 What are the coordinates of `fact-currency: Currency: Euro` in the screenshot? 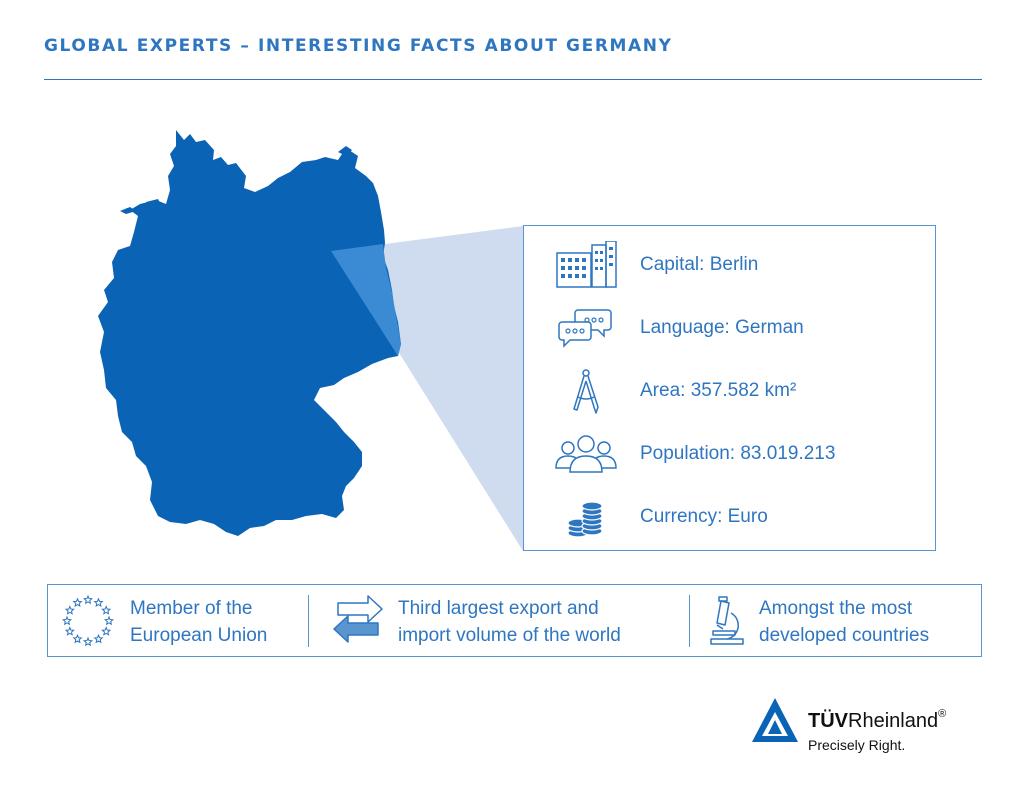 It's located at (729, 518).